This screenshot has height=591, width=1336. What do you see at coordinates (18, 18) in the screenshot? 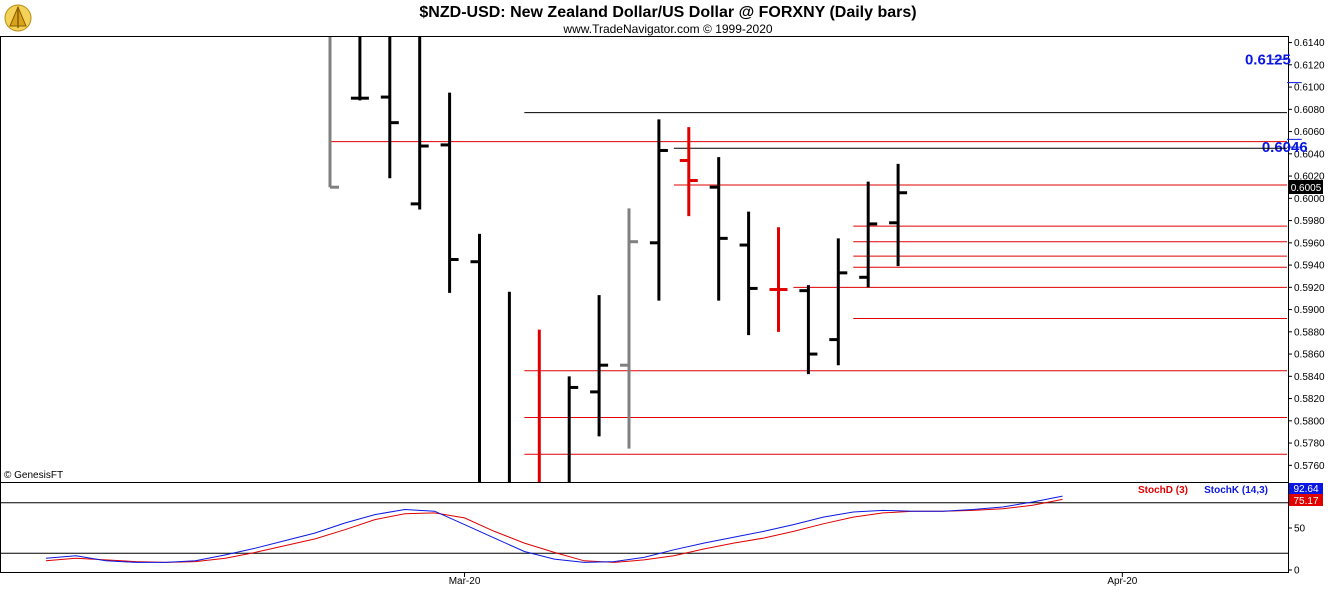
I see `trade-navigator-logo-icon` at bounding box center [18, 18].